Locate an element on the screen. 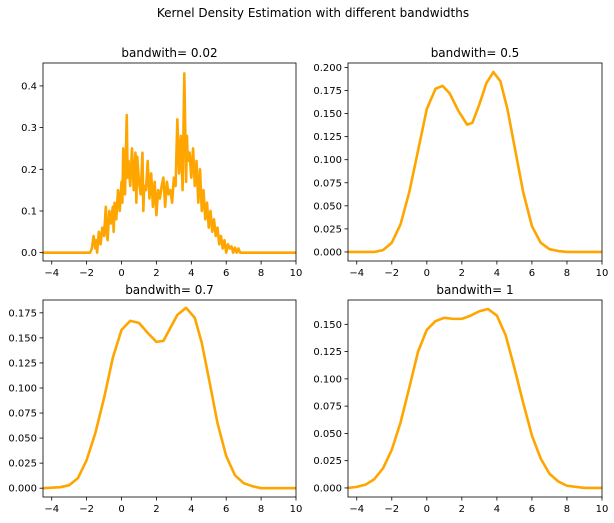 The height and width of the screenshot is (523, 614). y-tick-label: 0.200 is located at coordinates (327, 68).